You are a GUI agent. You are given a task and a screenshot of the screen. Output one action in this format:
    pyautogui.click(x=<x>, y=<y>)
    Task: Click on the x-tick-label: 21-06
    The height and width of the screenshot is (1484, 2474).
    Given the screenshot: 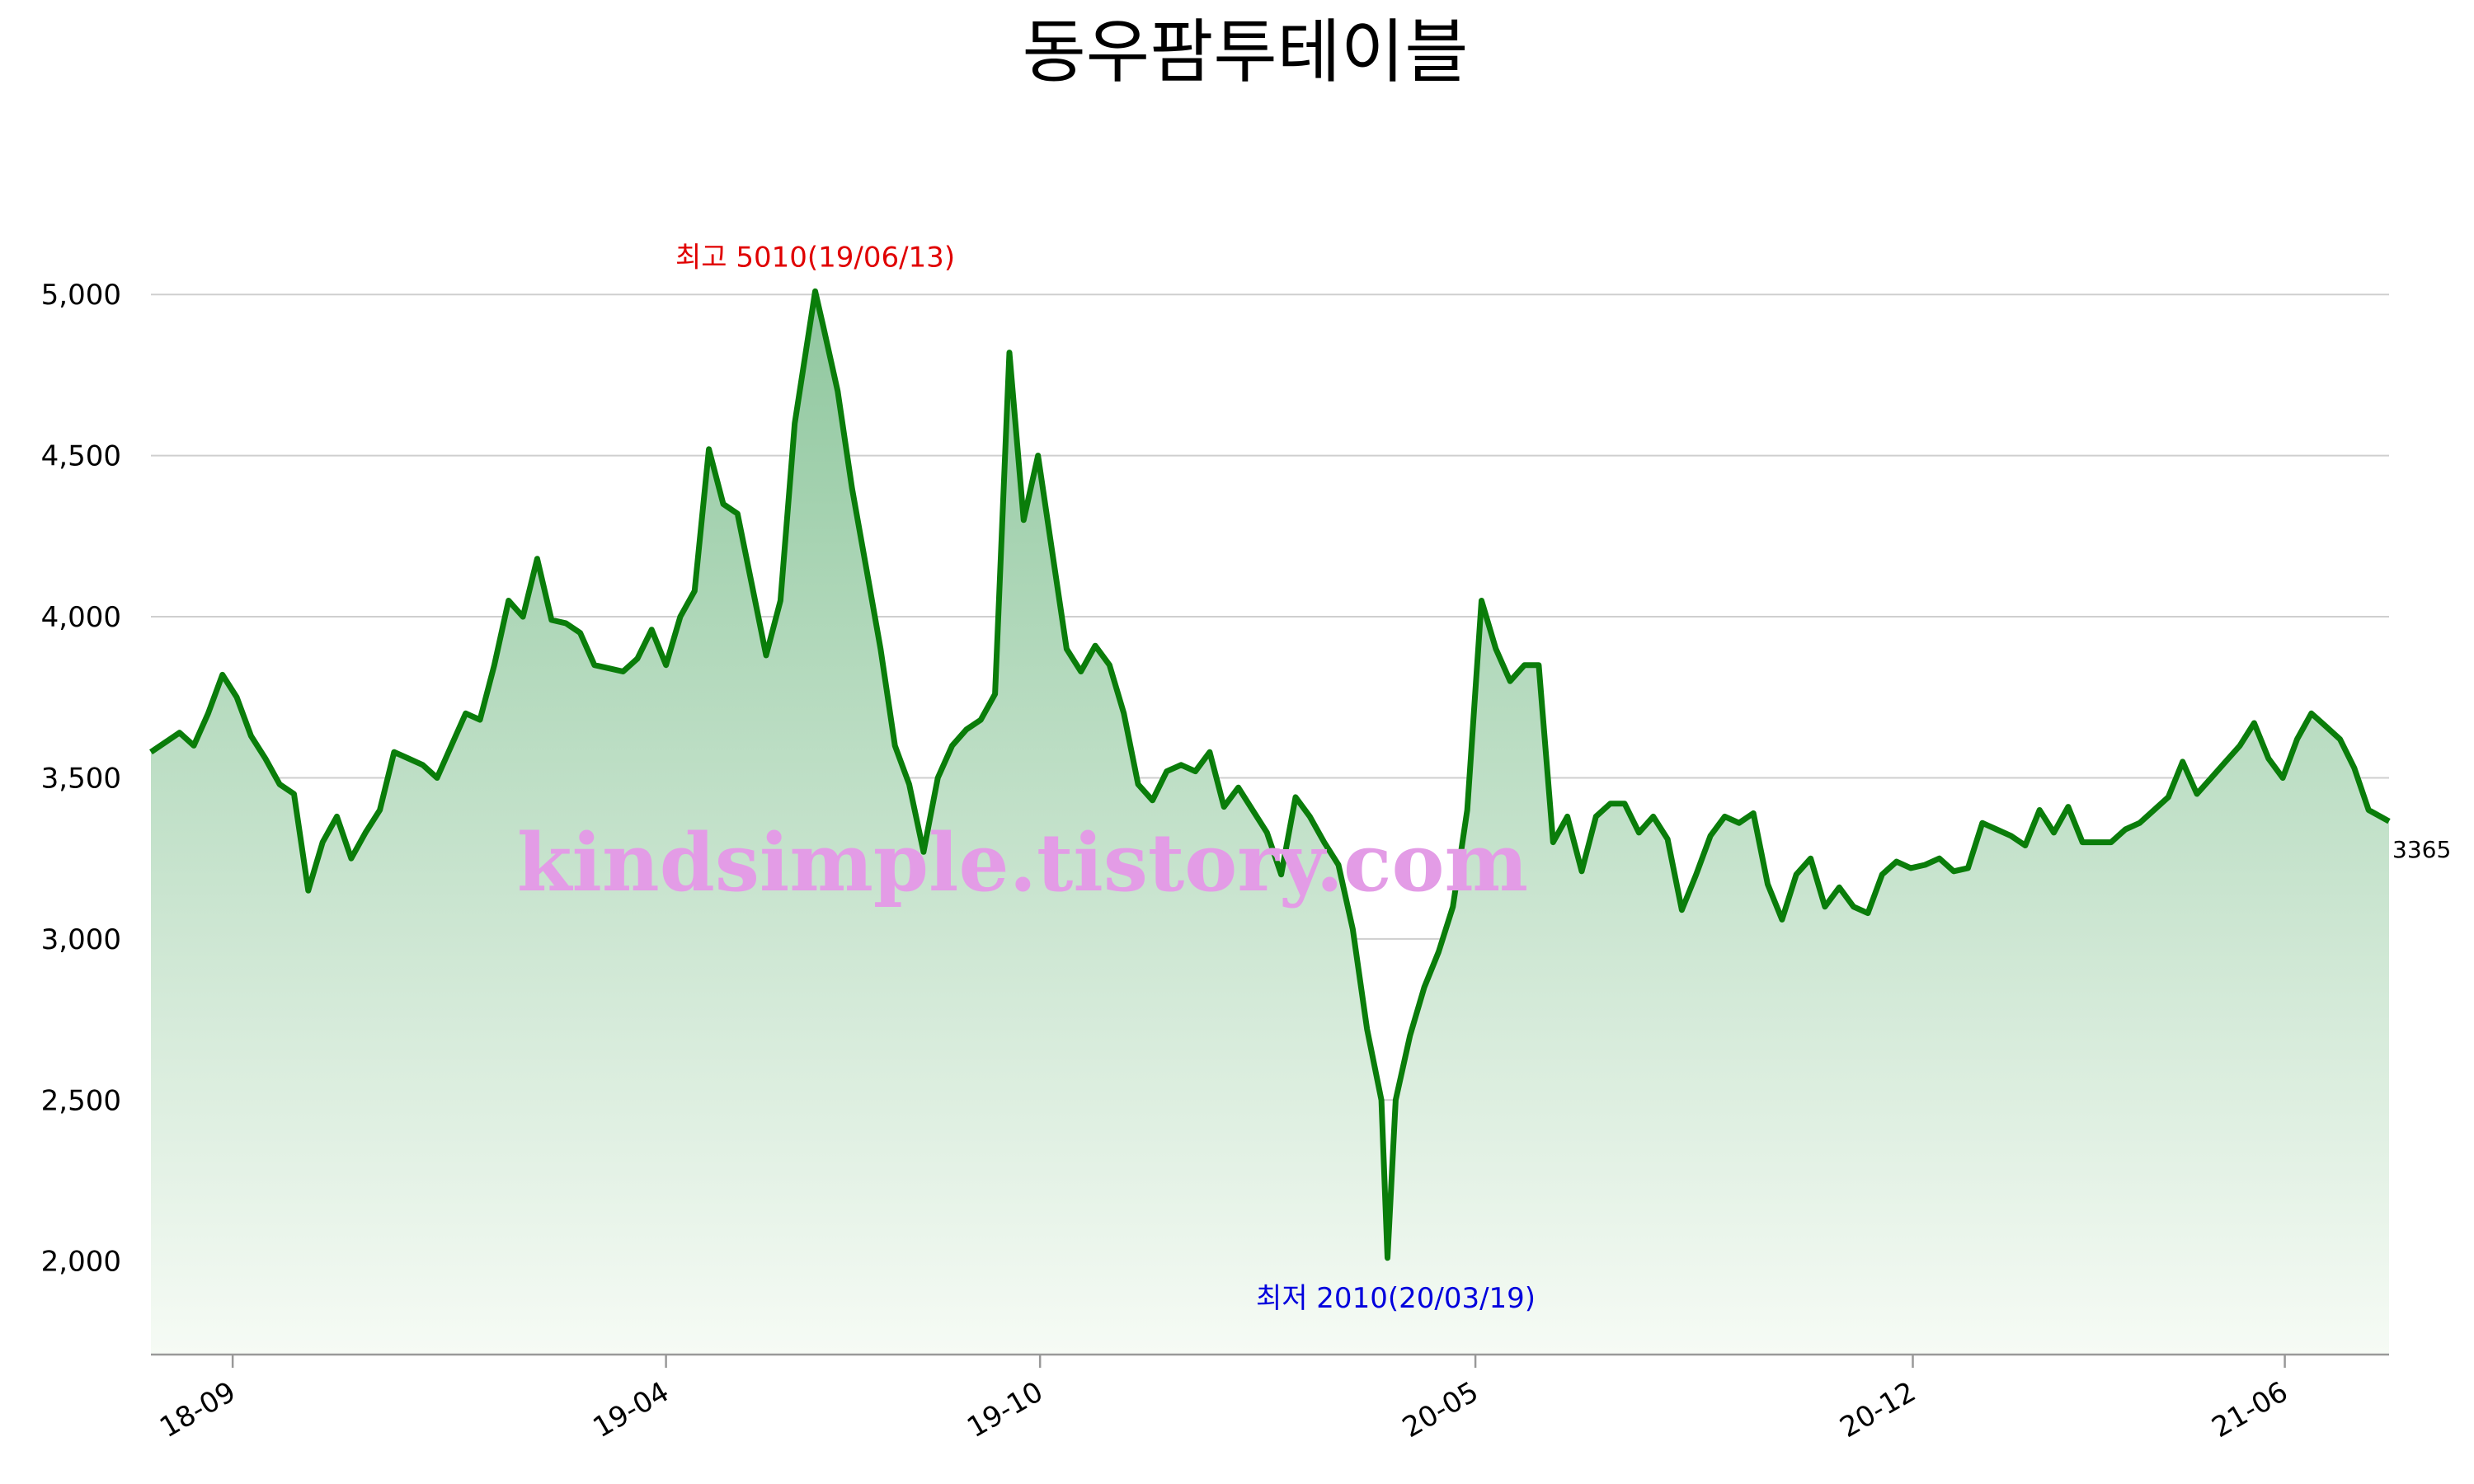 What is the action you would take?
    pyautogui.click(x=2250, y=1409)
    